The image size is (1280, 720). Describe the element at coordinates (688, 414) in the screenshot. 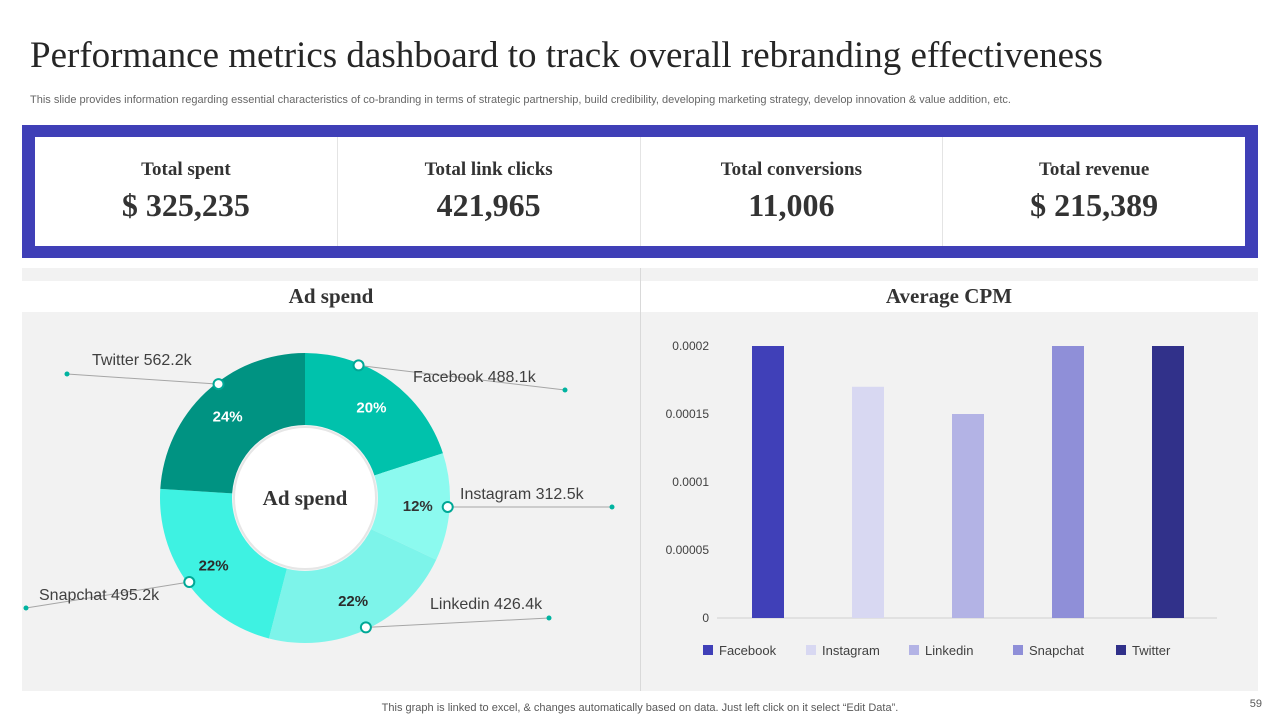

I see `y-tick-label: 0.00015` at that location.